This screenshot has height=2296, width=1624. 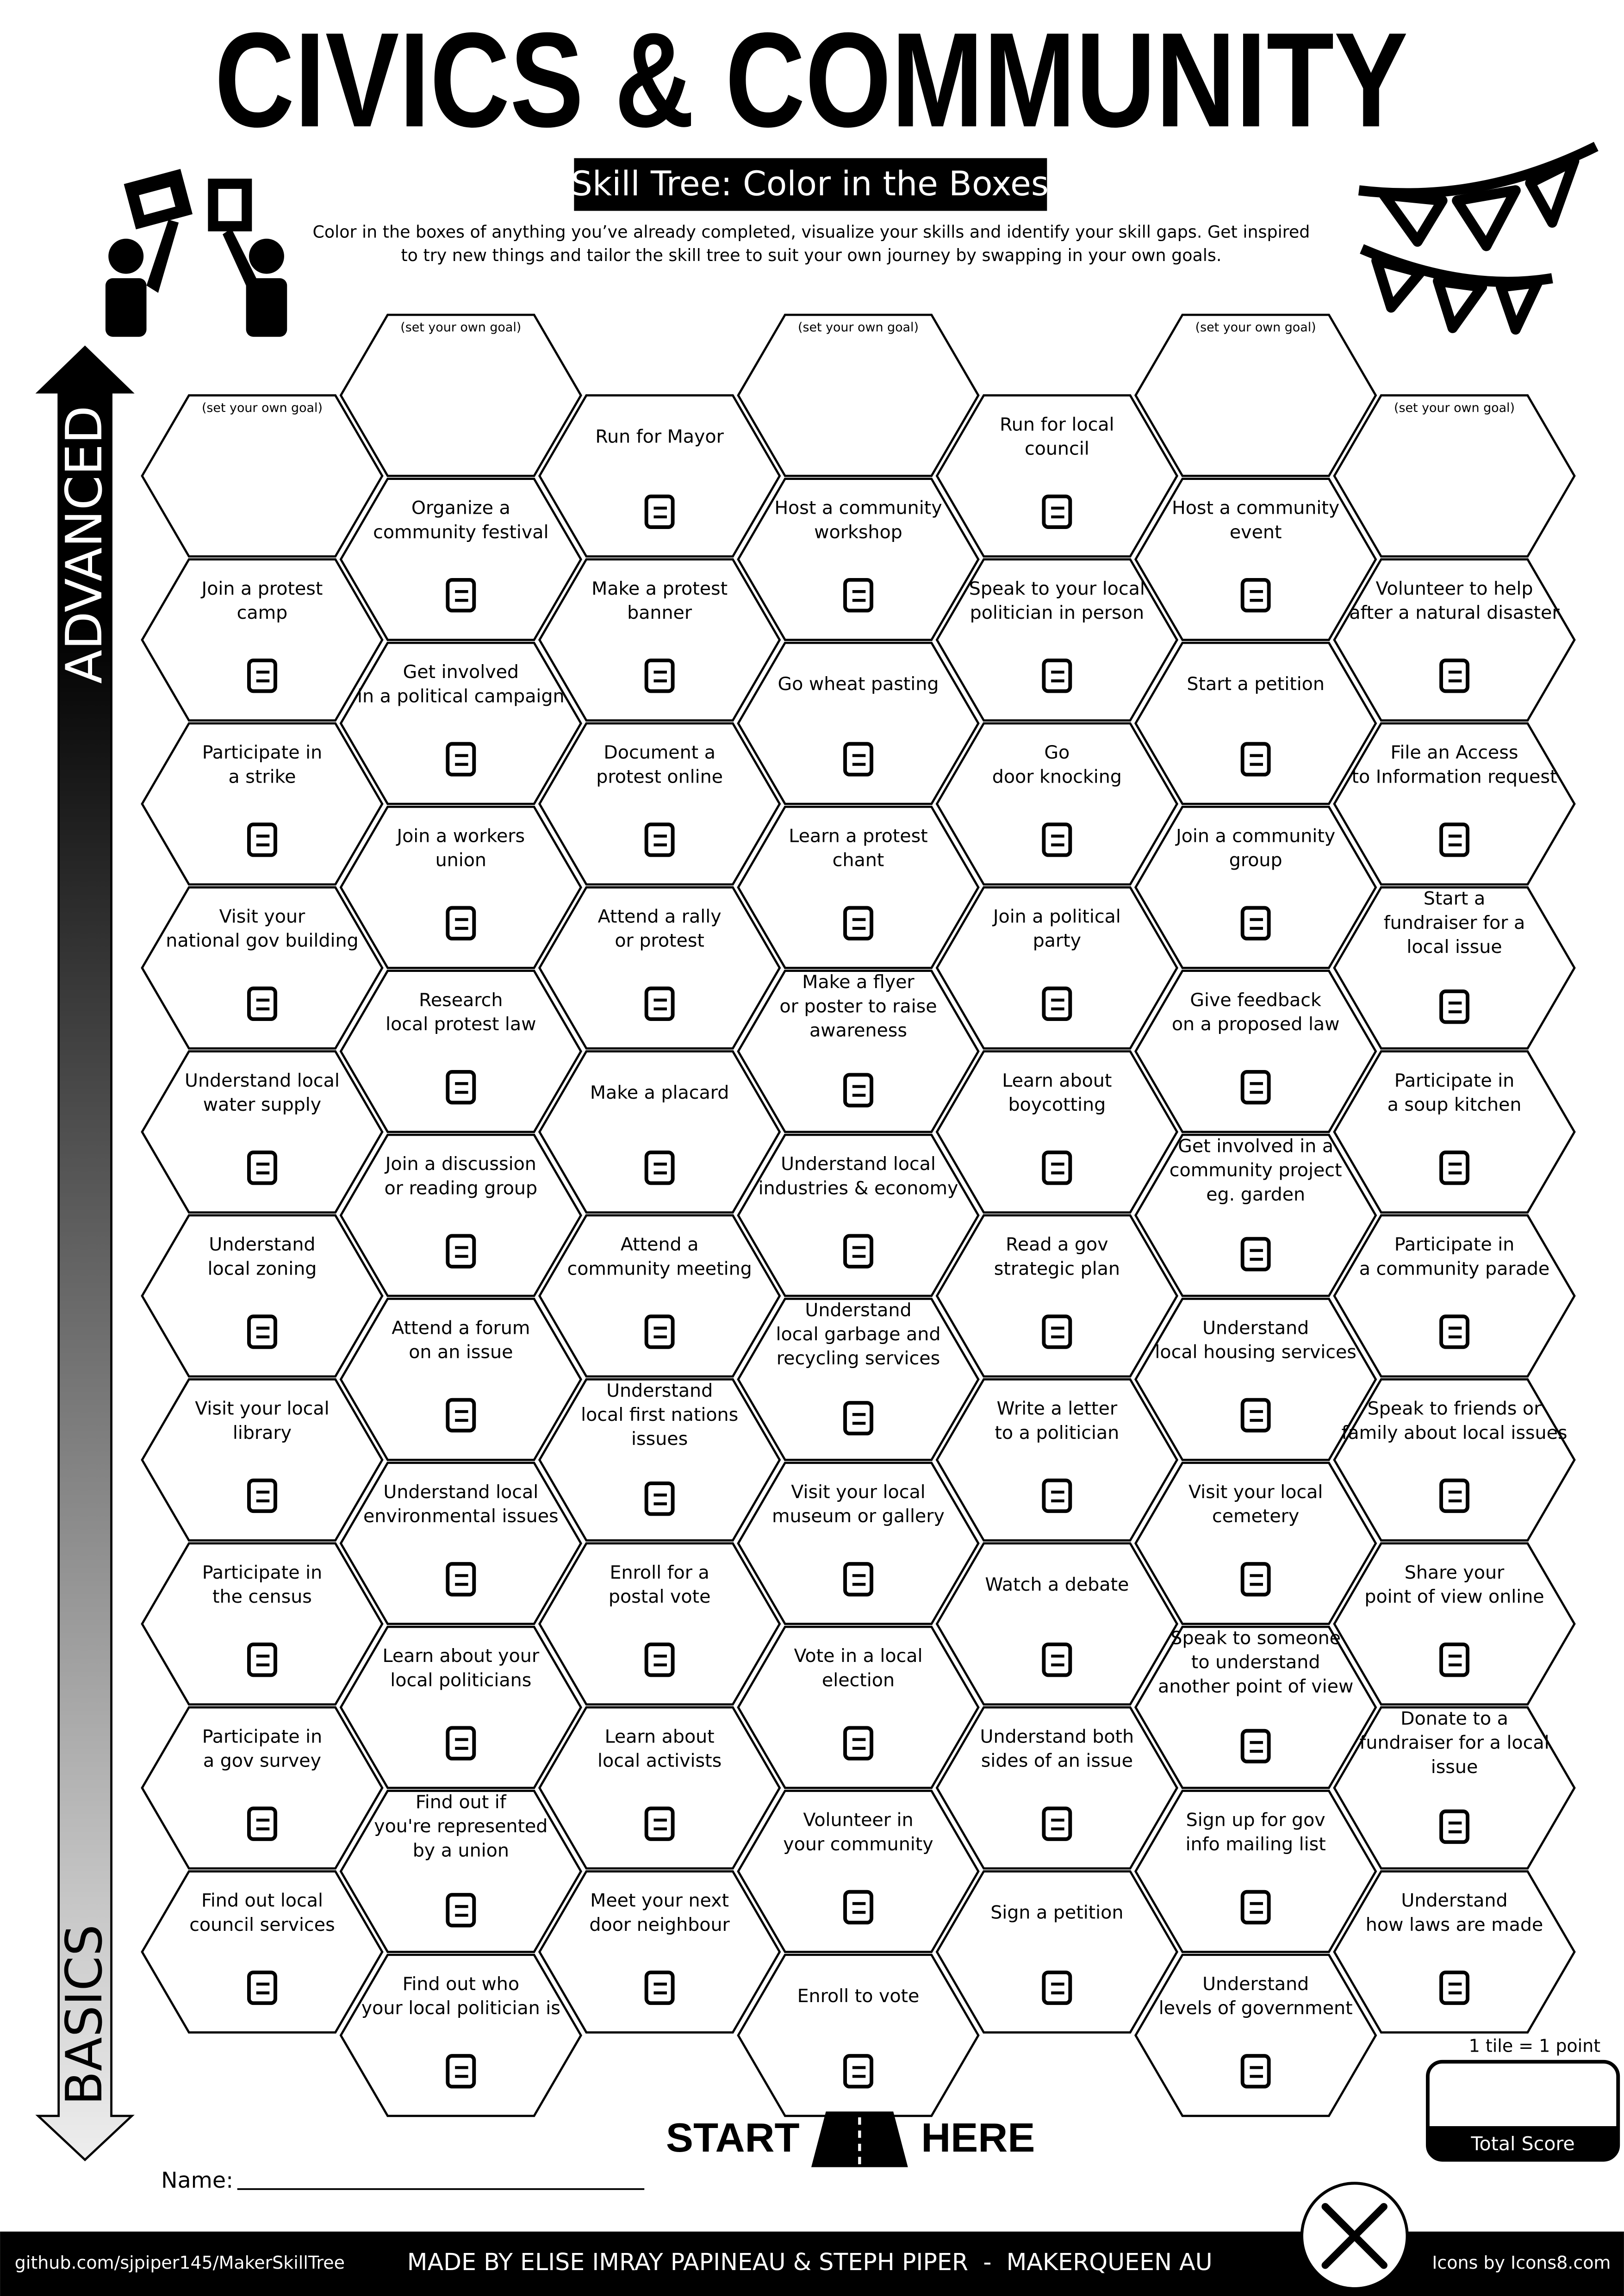 I want to click on skill-tile: Participate in the census, so click(x=262, y=1624).